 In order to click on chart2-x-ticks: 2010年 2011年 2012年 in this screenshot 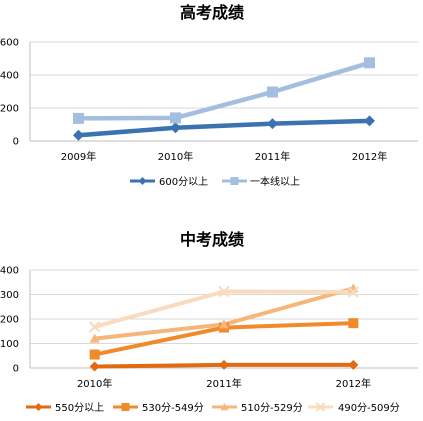, I will do `click(224, 383)`.